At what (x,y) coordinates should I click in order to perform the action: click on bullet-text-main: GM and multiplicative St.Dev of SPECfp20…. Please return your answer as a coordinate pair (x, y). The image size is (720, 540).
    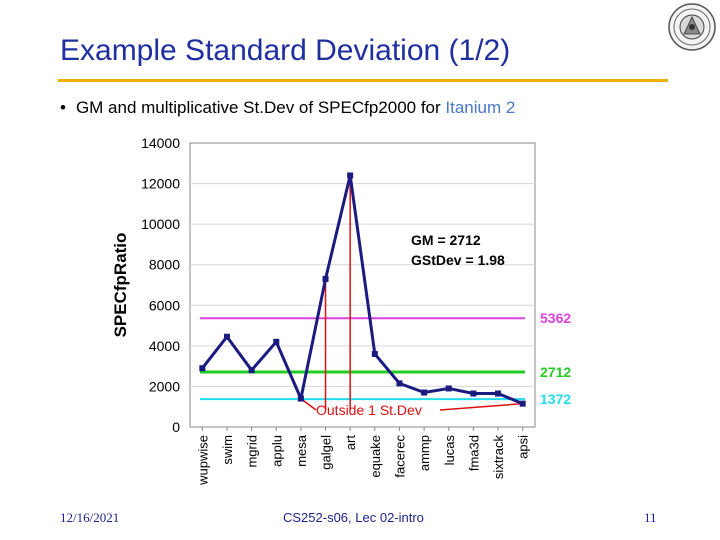
    Looking at the image, I should click on (260, 107).